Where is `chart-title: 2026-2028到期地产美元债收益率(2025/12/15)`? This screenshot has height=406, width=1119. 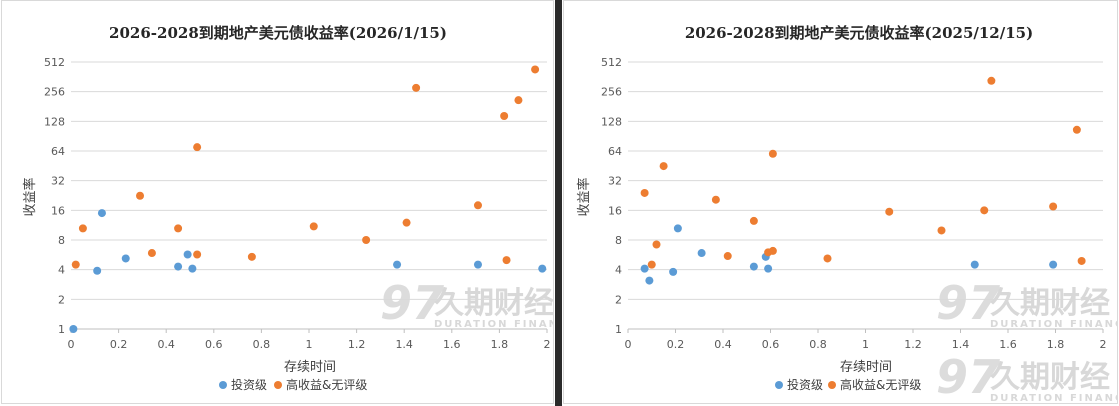
chart-title: 2026-2028到期地产美元债收益率(2025/12/15) is located at coordinates (859, 33).